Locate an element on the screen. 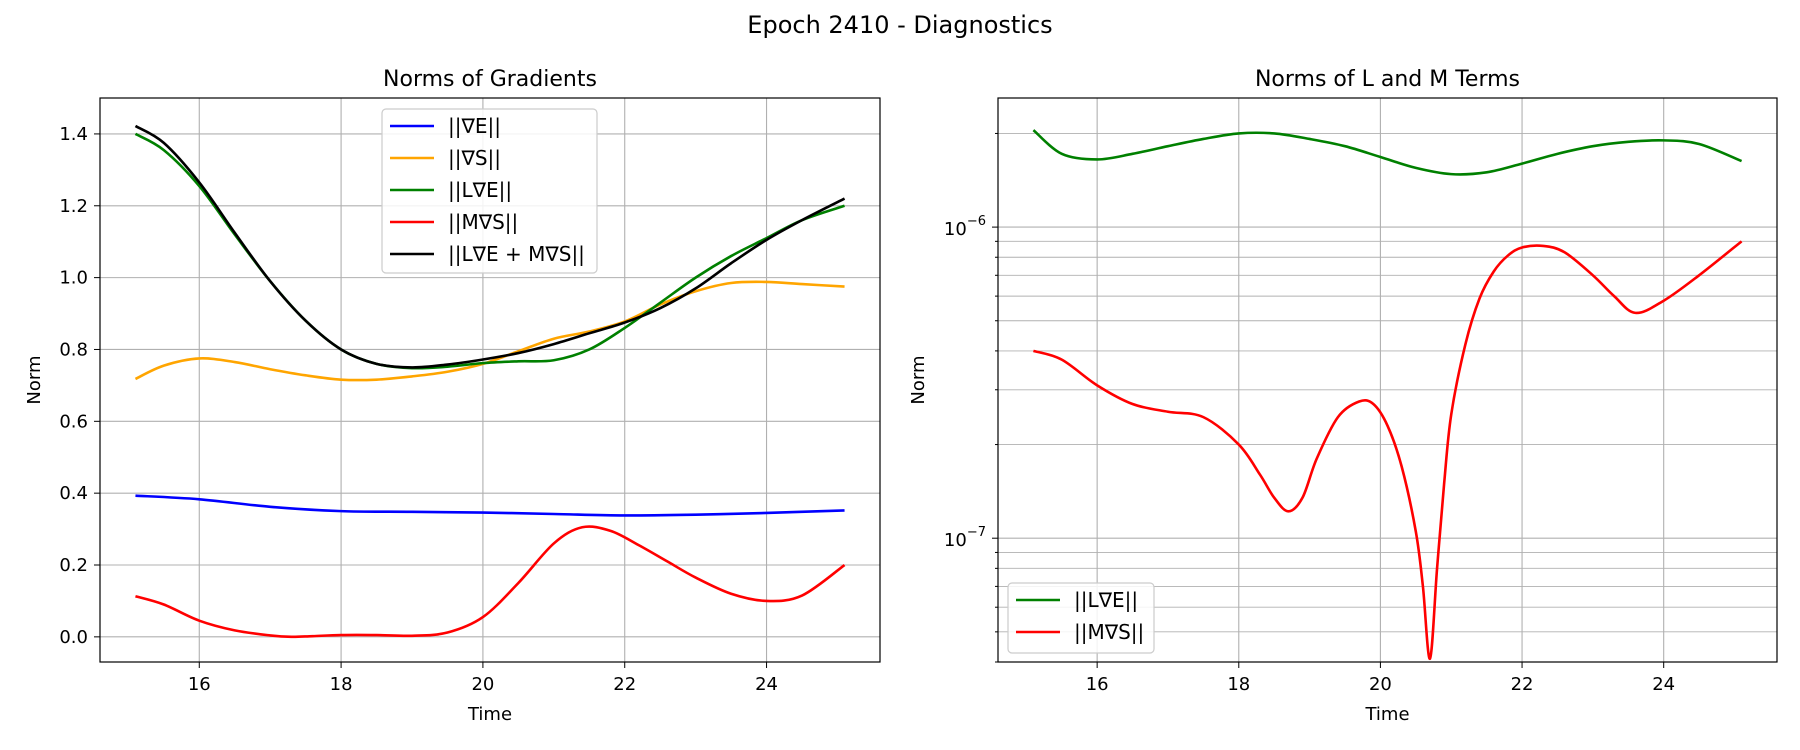  legend-label: ||∇S|| is located at coordinates (474, 158).